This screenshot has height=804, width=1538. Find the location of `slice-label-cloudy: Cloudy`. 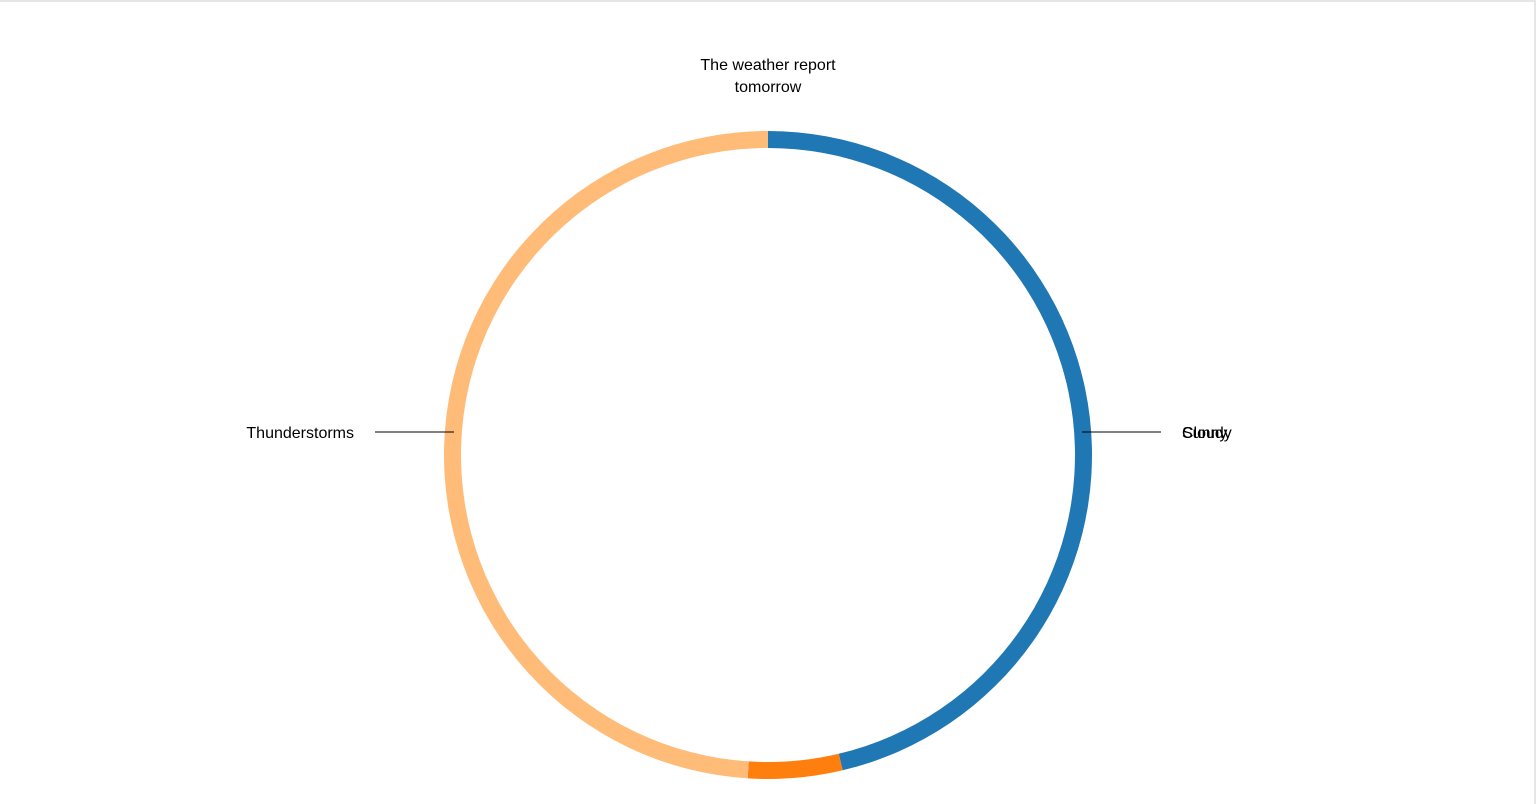

slice-label-cloudy: Cloudy is located at coordinates (1207, 433).